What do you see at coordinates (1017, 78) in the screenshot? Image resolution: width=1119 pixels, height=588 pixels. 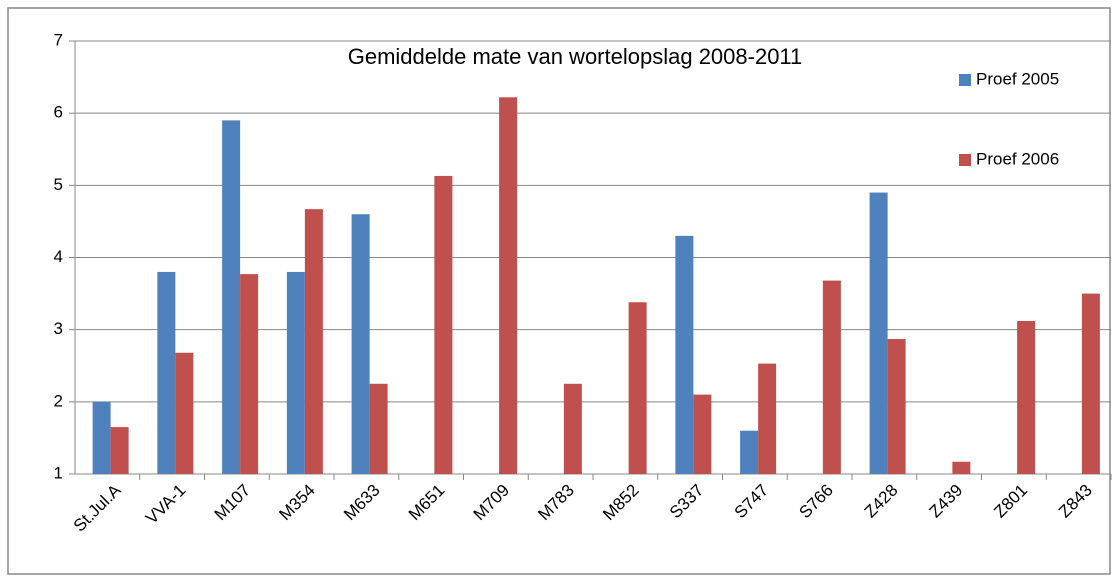 I see `legend-label: Proef 2005` at bounding box center [1017, 78].